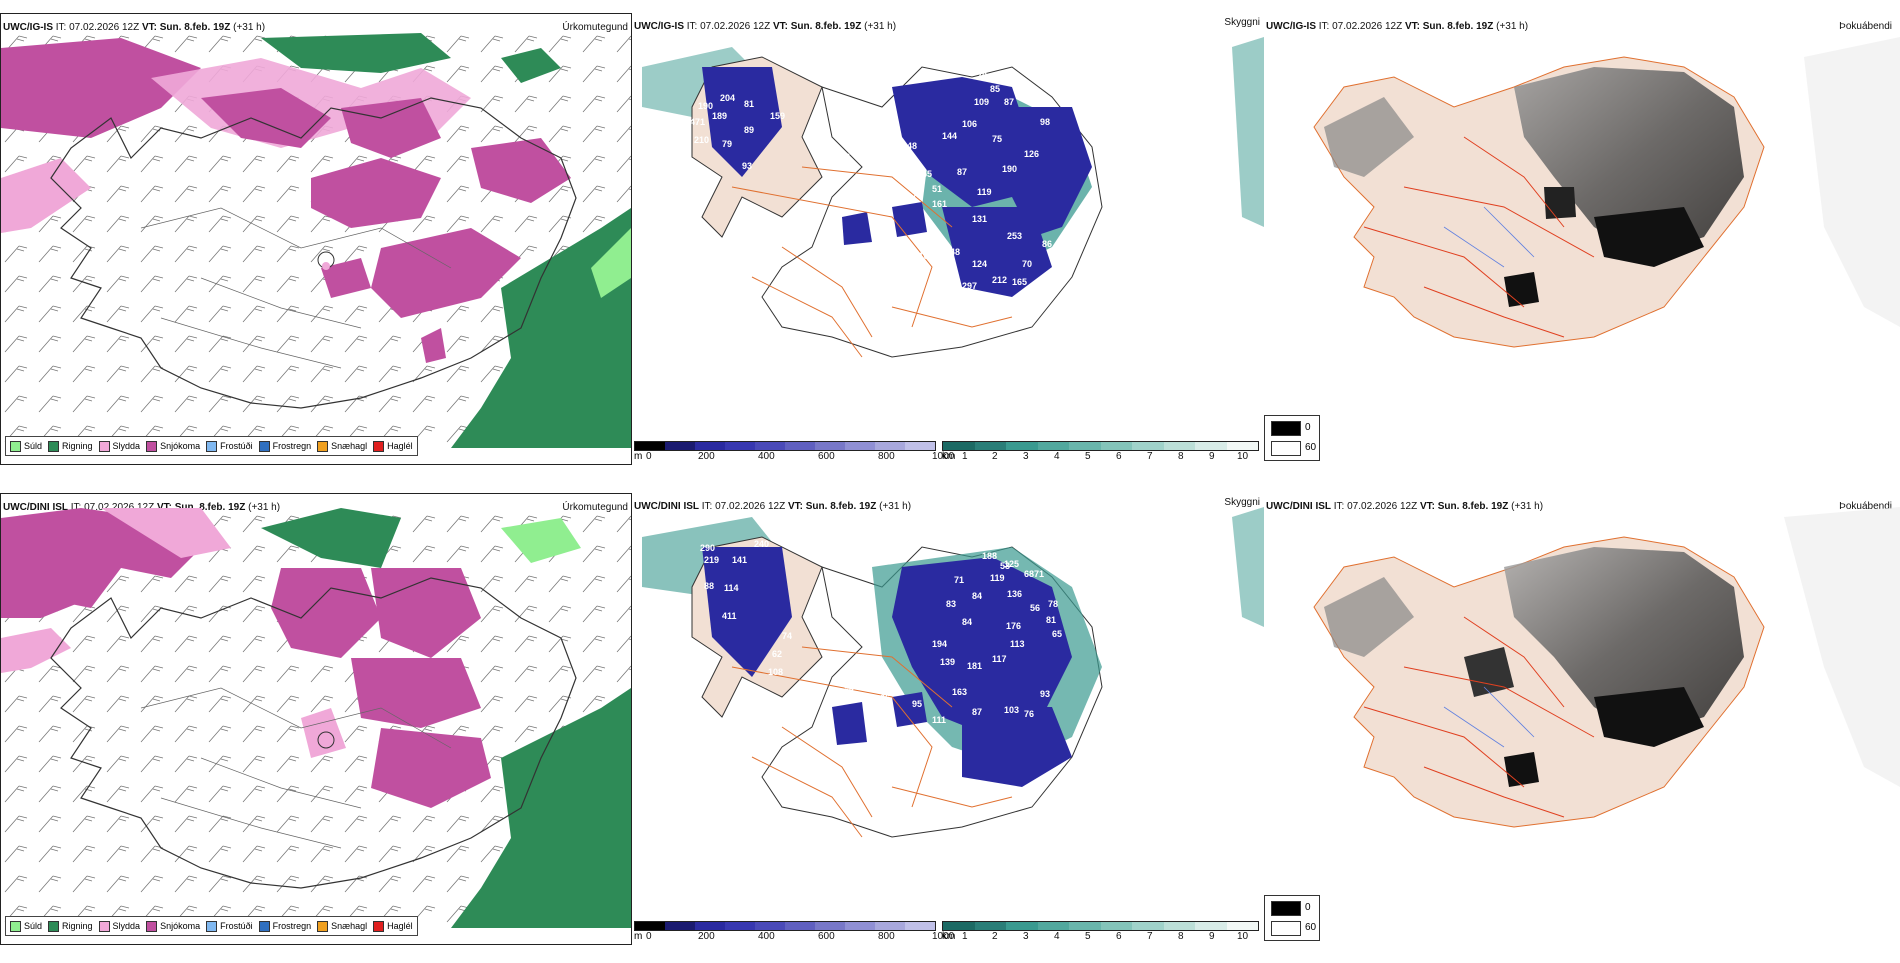  What do you see at coordinates (997, 578) in the screenshot?
I see `svg-text: 119` at bounding box center [997, 578].